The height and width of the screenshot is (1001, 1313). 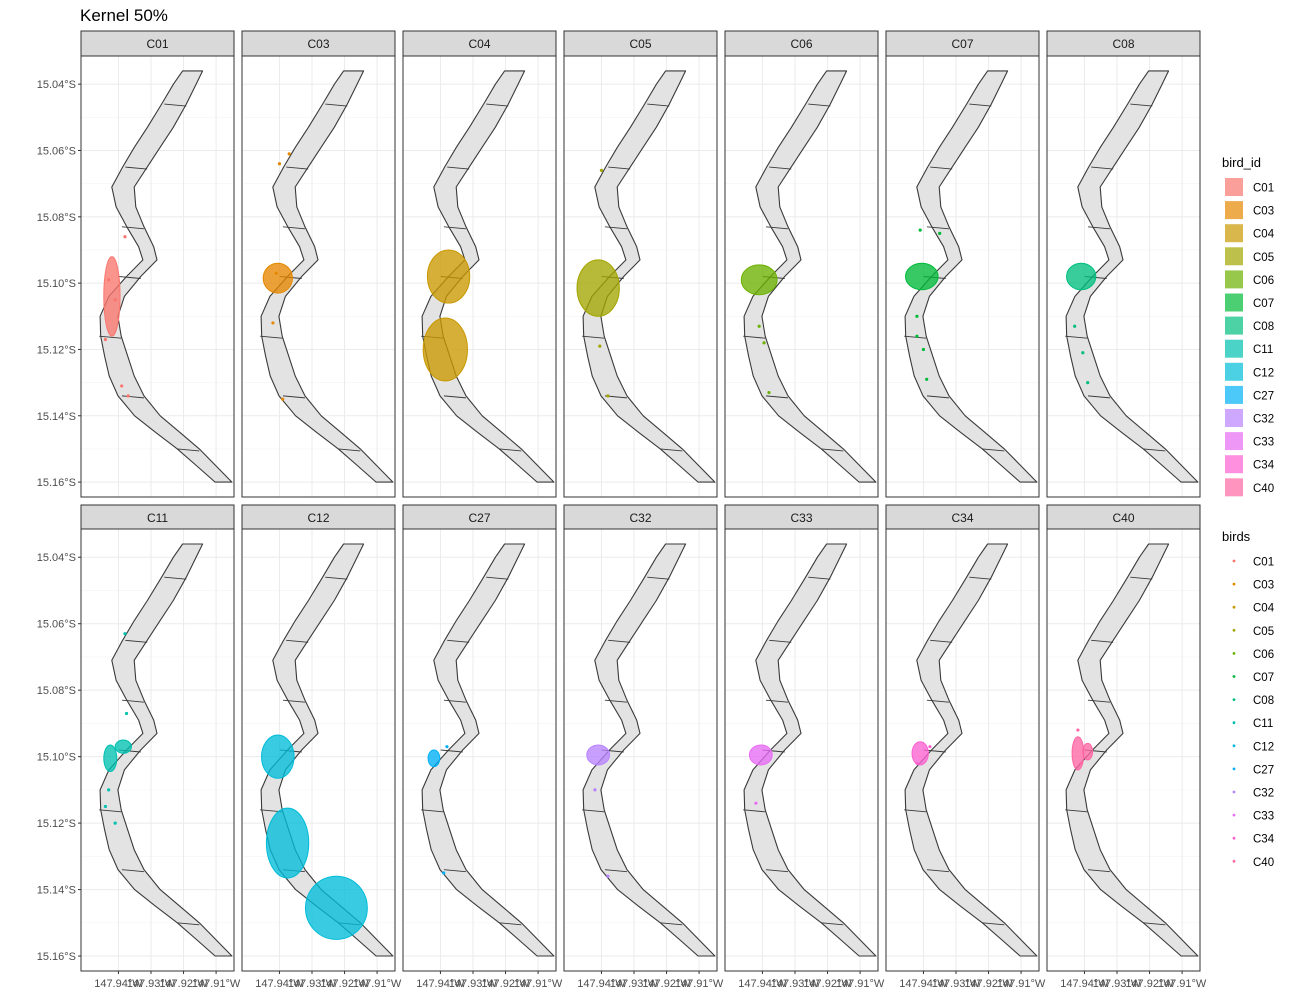 I want to click on y-tick-label: 15.10°S, so click(x=56, y=758).